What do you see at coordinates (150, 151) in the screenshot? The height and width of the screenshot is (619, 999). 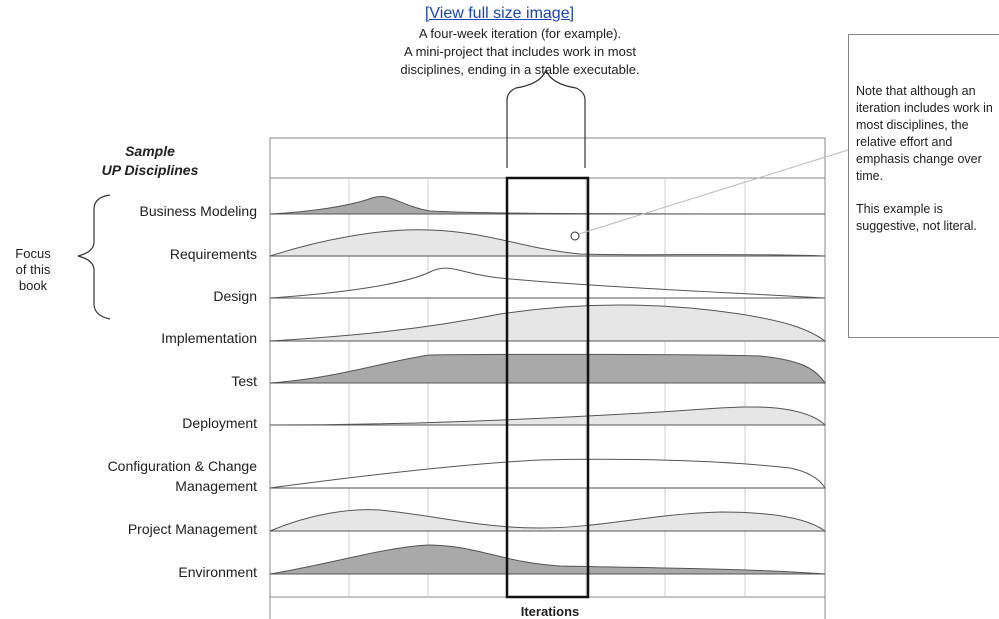 I see `disciplines-title-line-1: Sample` at bounding box center [150, 151].